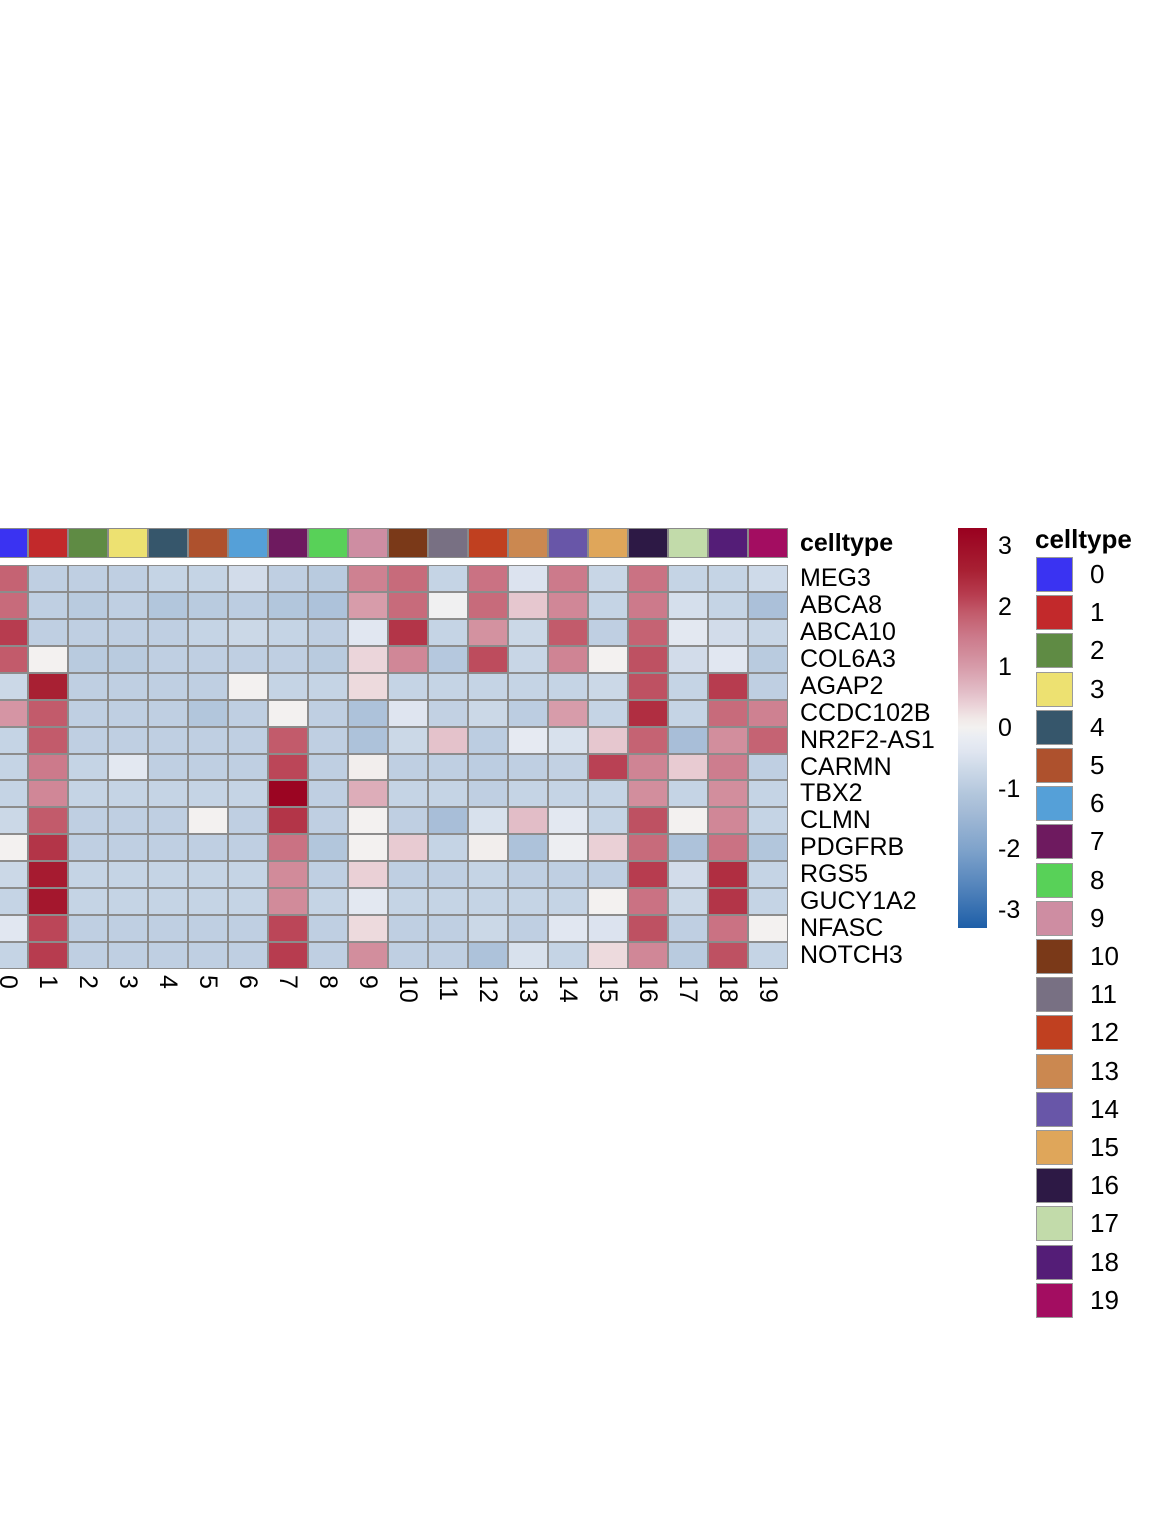 This screenshot has height=1536, width=1152. Describe the element at coordinates (1097, 726) in the screenshot. I see `legend-label: 4` at that location.